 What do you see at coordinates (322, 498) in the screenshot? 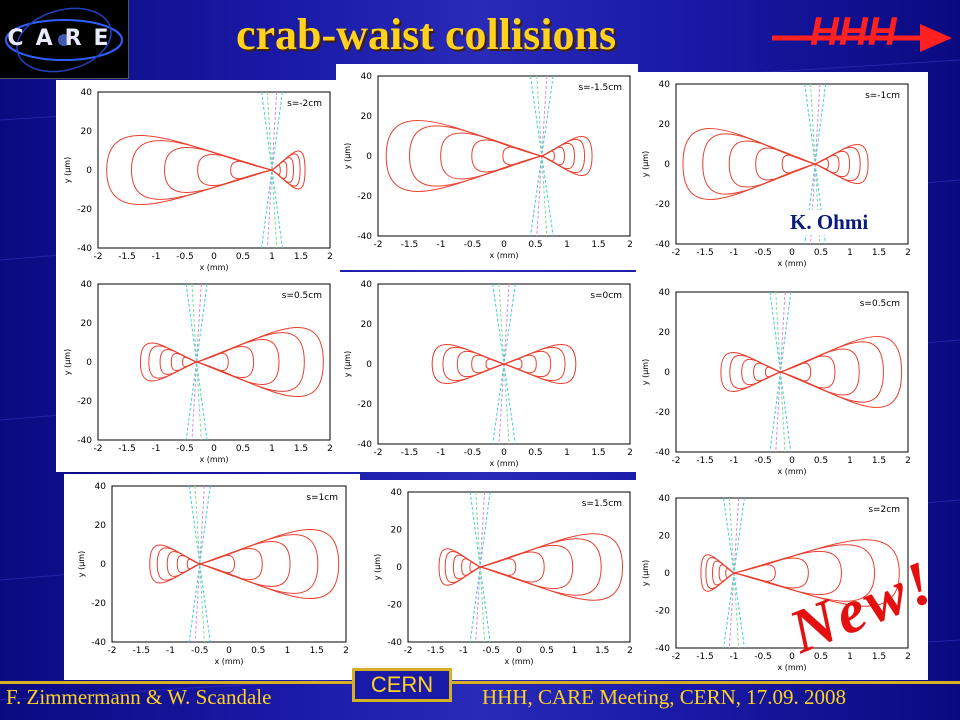
I see `plot-label: s=1cm` at bounding box center [322, 498].